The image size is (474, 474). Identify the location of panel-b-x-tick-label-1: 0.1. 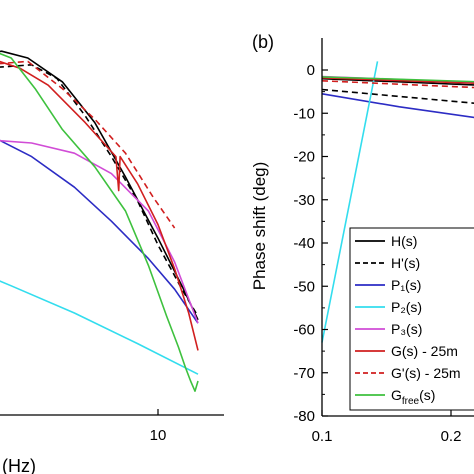
(322, 436).